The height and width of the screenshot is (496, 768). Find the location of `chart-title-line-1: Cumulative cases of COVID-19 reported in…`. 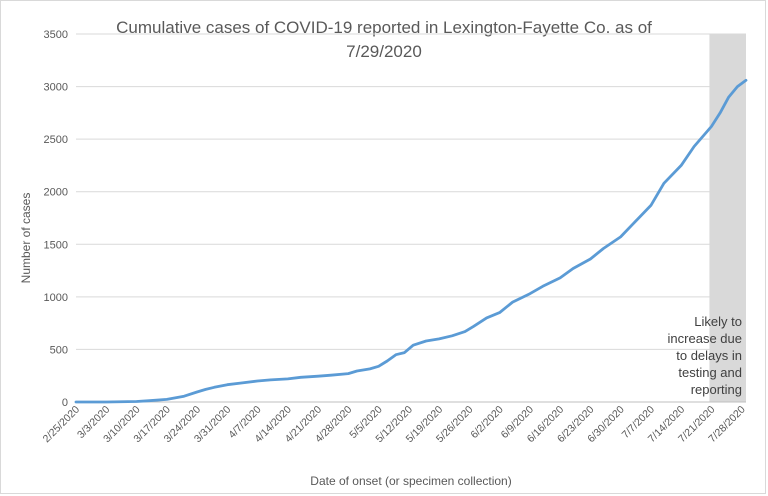

chart-title-line-1: Cumulative cases of COVID-19 reported in… is located at coordinates (384, 27).